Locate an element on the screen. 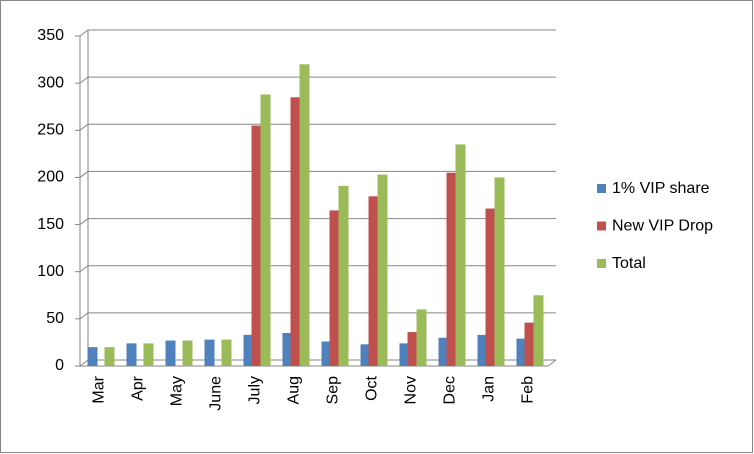 The height and width of the screenshot is (454, 754). x-tick-label: Dec is located at coordinates (450, 390).